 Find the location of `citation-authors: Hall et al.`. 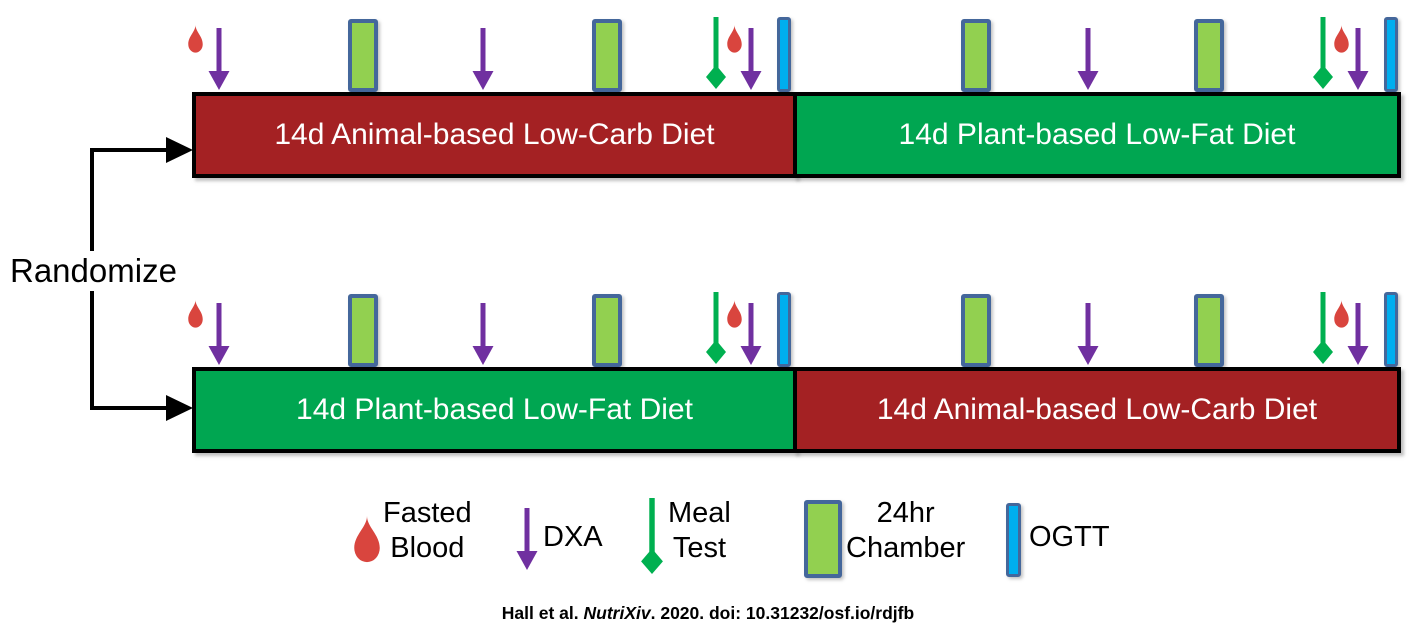

citation-authors: Hall et al. is located at coordinates (542, 613).